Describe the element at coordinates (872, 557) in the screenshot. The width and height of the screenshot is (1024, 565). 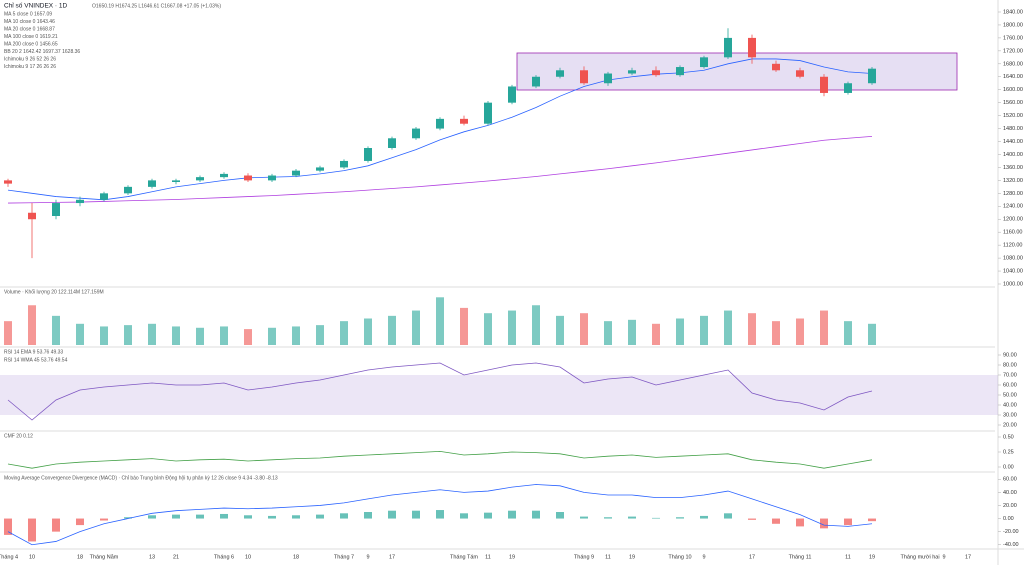
I see `x-tick-label: 19` at that location.